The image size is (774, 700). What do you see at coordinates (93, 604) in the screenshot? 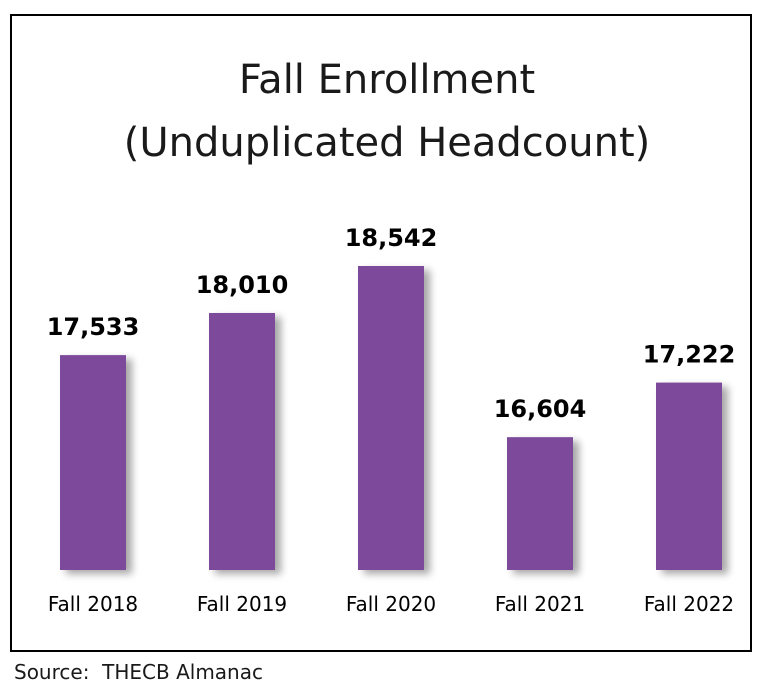
I see `category-label: Fall 2018` at bounding box center [93, 604].